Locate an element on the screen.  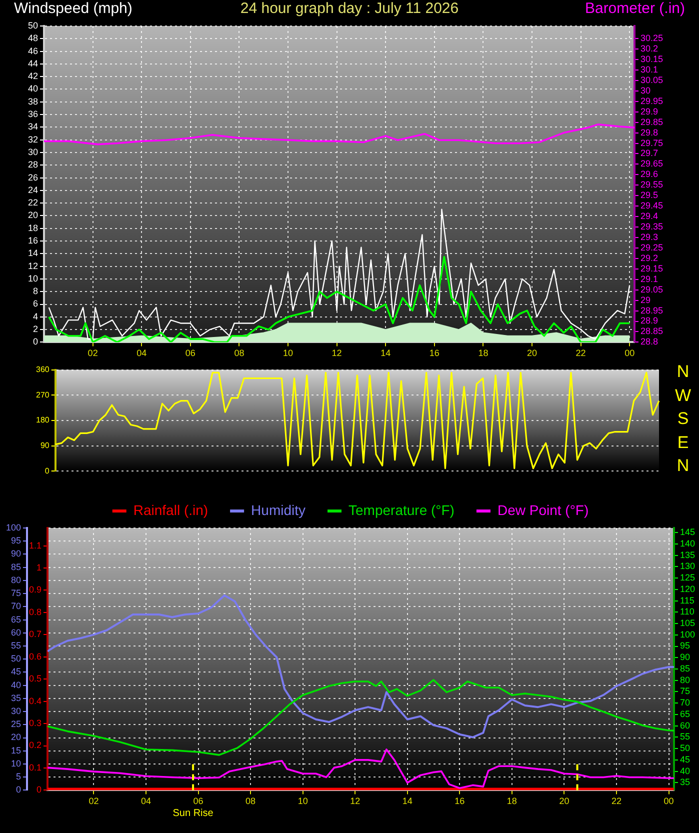
y3-tick-label: 120 is located at coordinates (688, 589).